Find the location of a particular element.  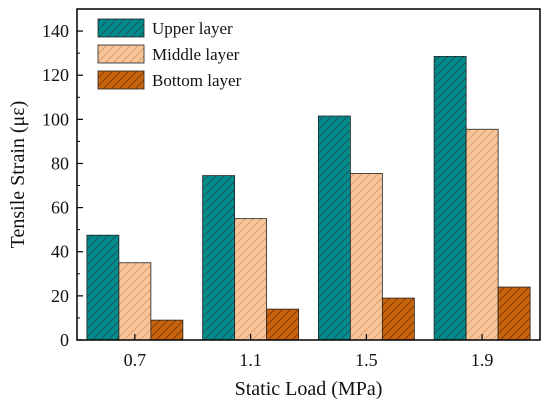

bar-upper-layer-1.1 is located at coordinates (219, 258).